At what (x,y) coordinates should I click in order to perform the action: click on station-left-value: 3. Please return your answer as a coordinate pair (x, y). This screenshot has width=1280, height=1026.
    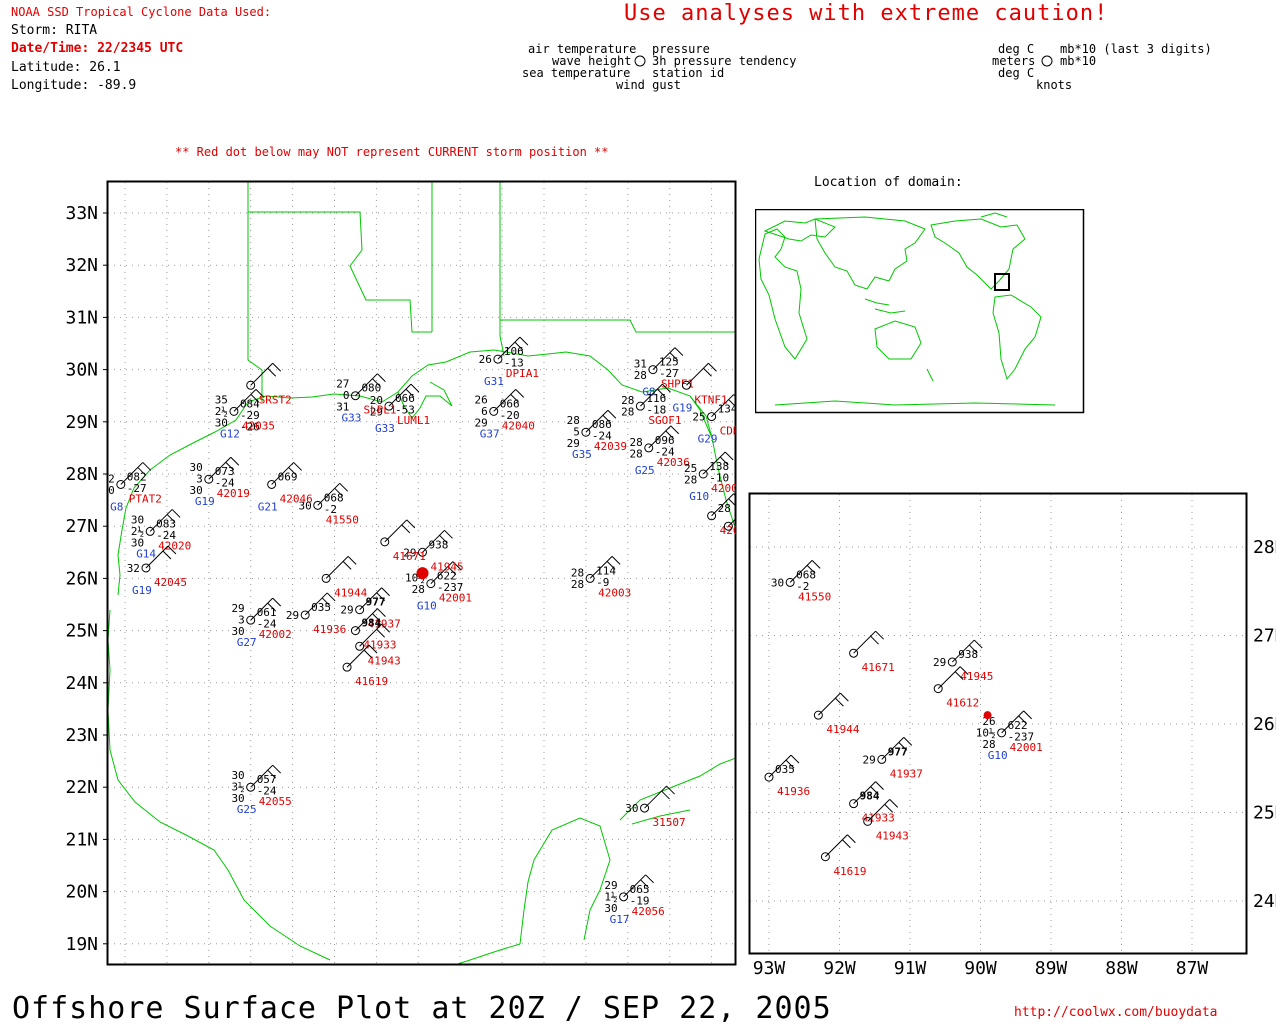
    Looking at the image, I should click on (241, 620).